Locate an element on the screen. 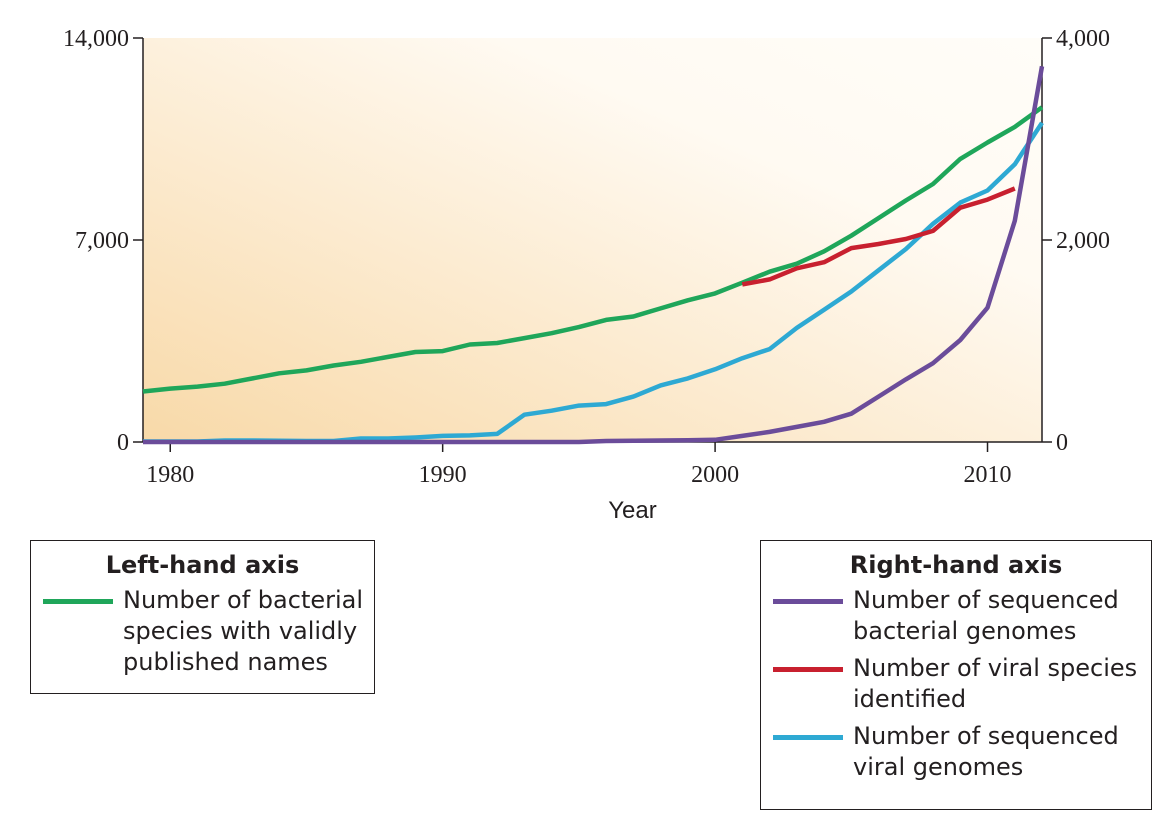  legend-right-title: Right-hand axis is located at coordinates (956, 565).